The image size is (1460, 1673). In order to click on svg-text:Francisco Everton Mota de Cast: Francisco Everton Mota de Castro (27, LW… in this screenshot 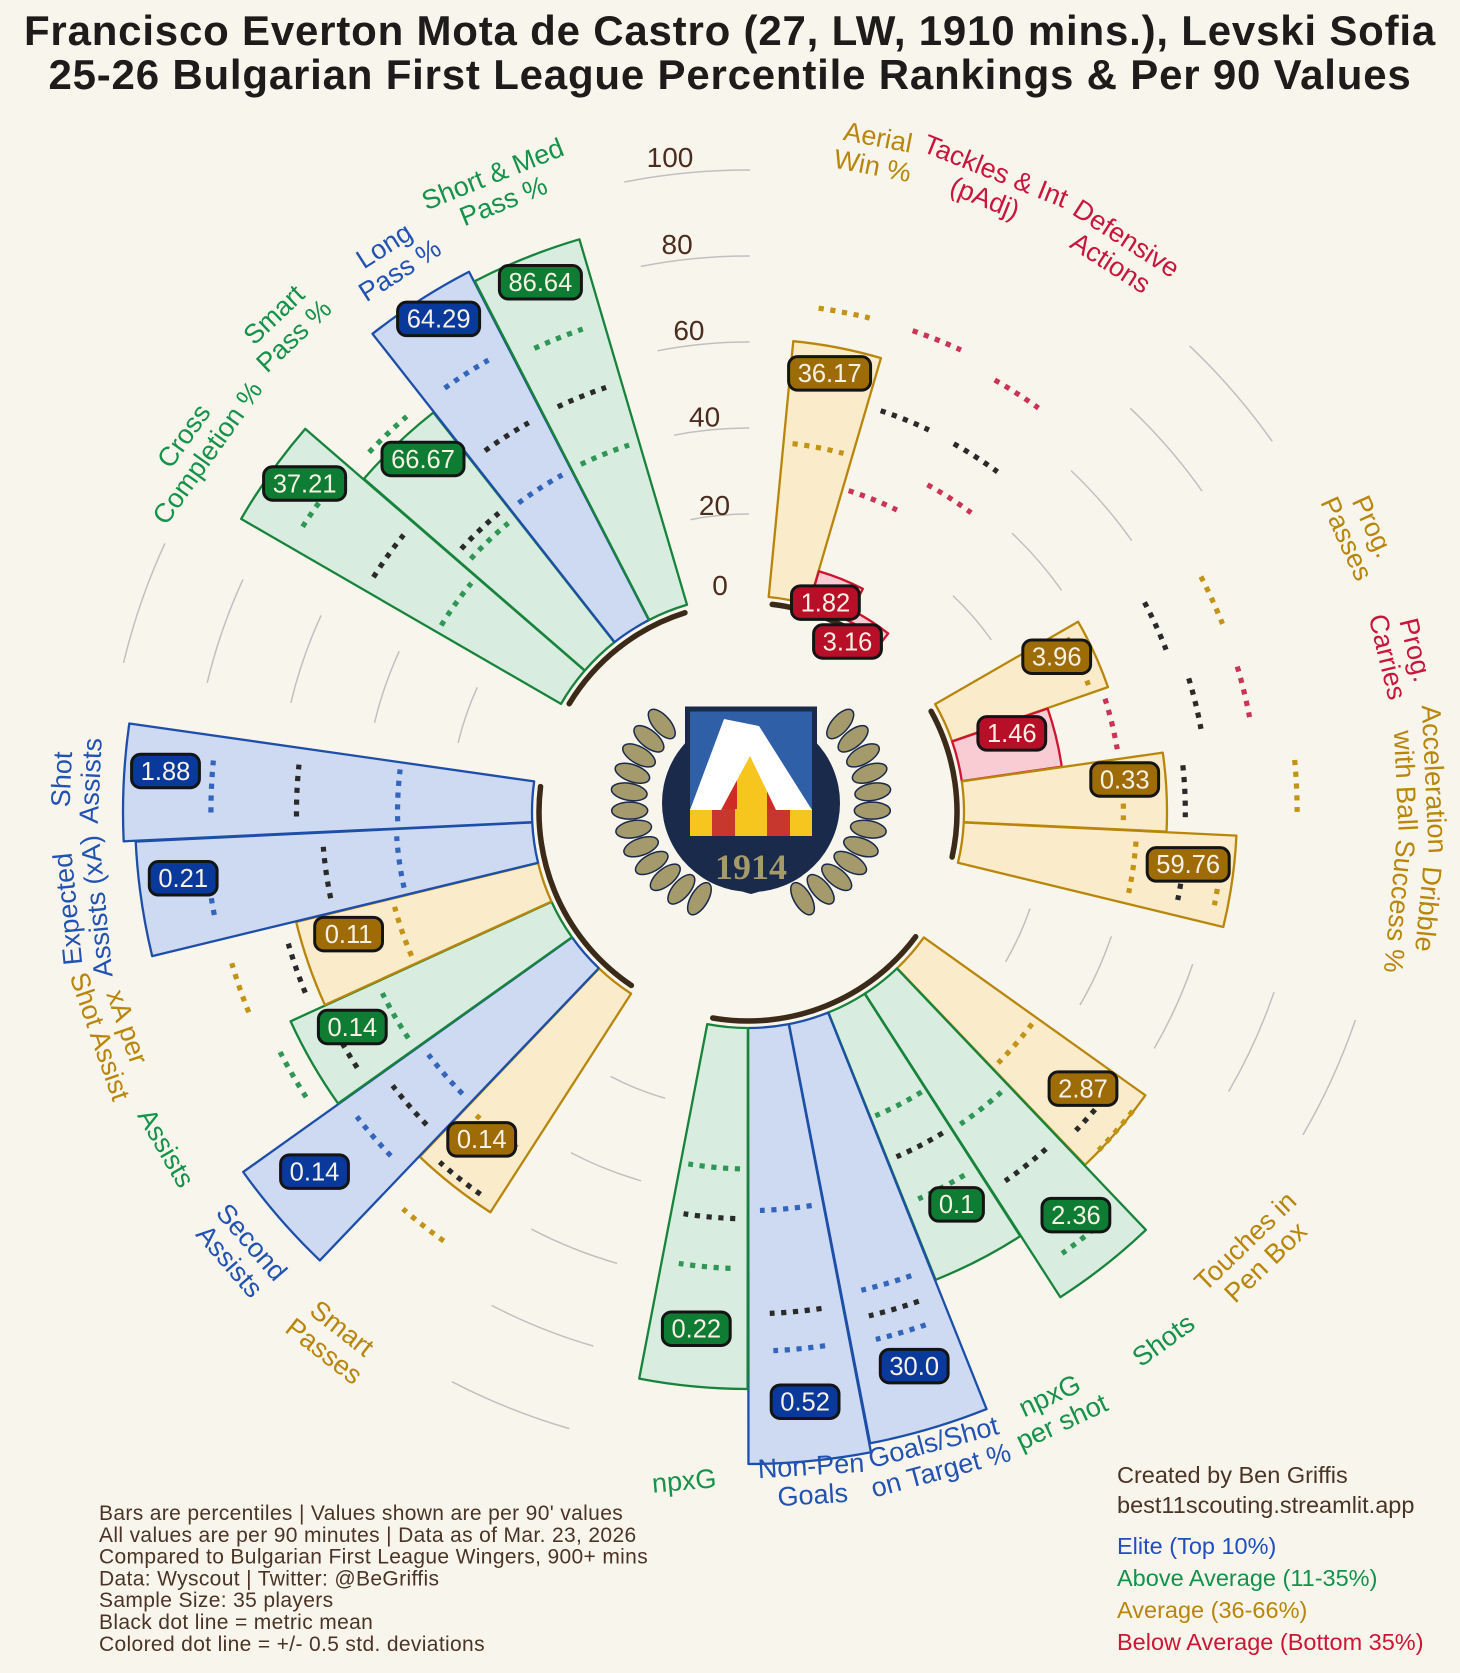, I will do `click(730, 30)`.